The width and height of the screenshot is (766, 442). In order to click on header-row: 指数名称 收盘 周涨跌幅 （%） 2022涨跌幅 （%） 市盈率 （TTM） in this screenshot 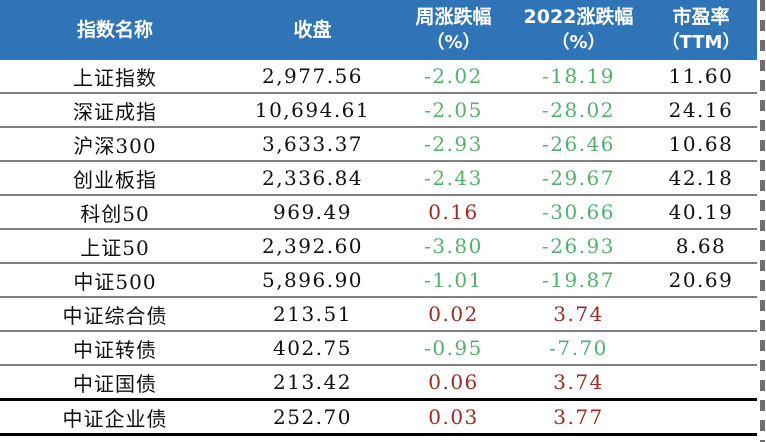, I will do `click(378, 30)`.